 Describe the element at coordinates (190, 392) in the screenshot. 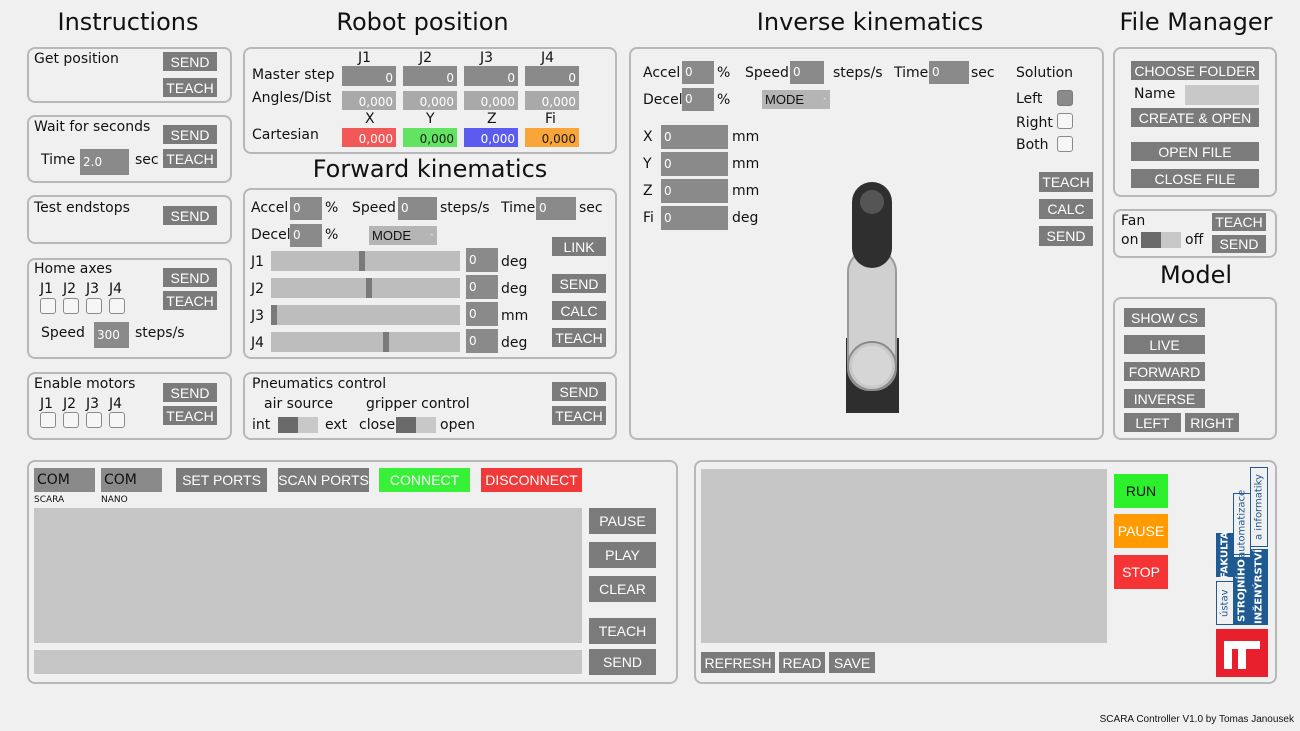

I see `motors-send-button: SEND` at that location.